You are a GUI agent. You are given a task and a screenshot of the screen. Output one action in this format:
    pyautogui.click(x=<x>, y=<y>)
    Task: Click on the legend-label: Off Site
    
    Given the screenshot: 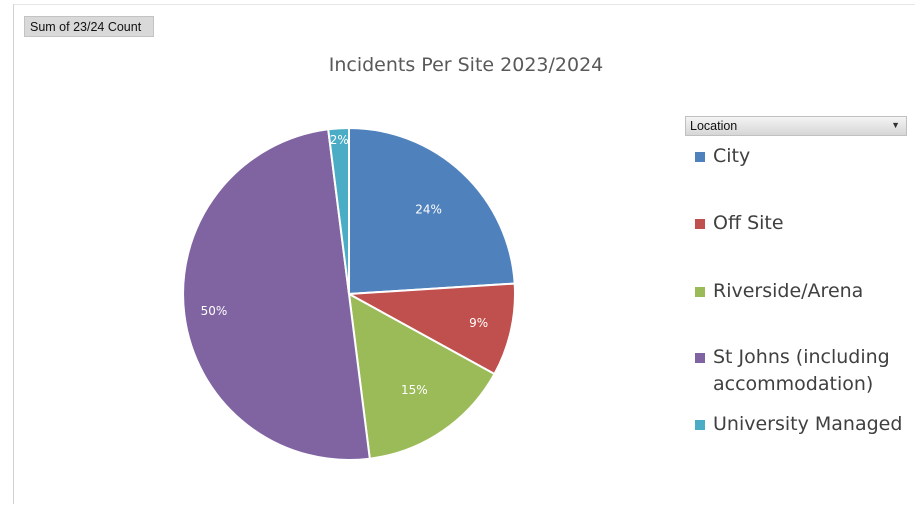 What is the action you would take?
    pyautogui.click(x=748, y=223)
    